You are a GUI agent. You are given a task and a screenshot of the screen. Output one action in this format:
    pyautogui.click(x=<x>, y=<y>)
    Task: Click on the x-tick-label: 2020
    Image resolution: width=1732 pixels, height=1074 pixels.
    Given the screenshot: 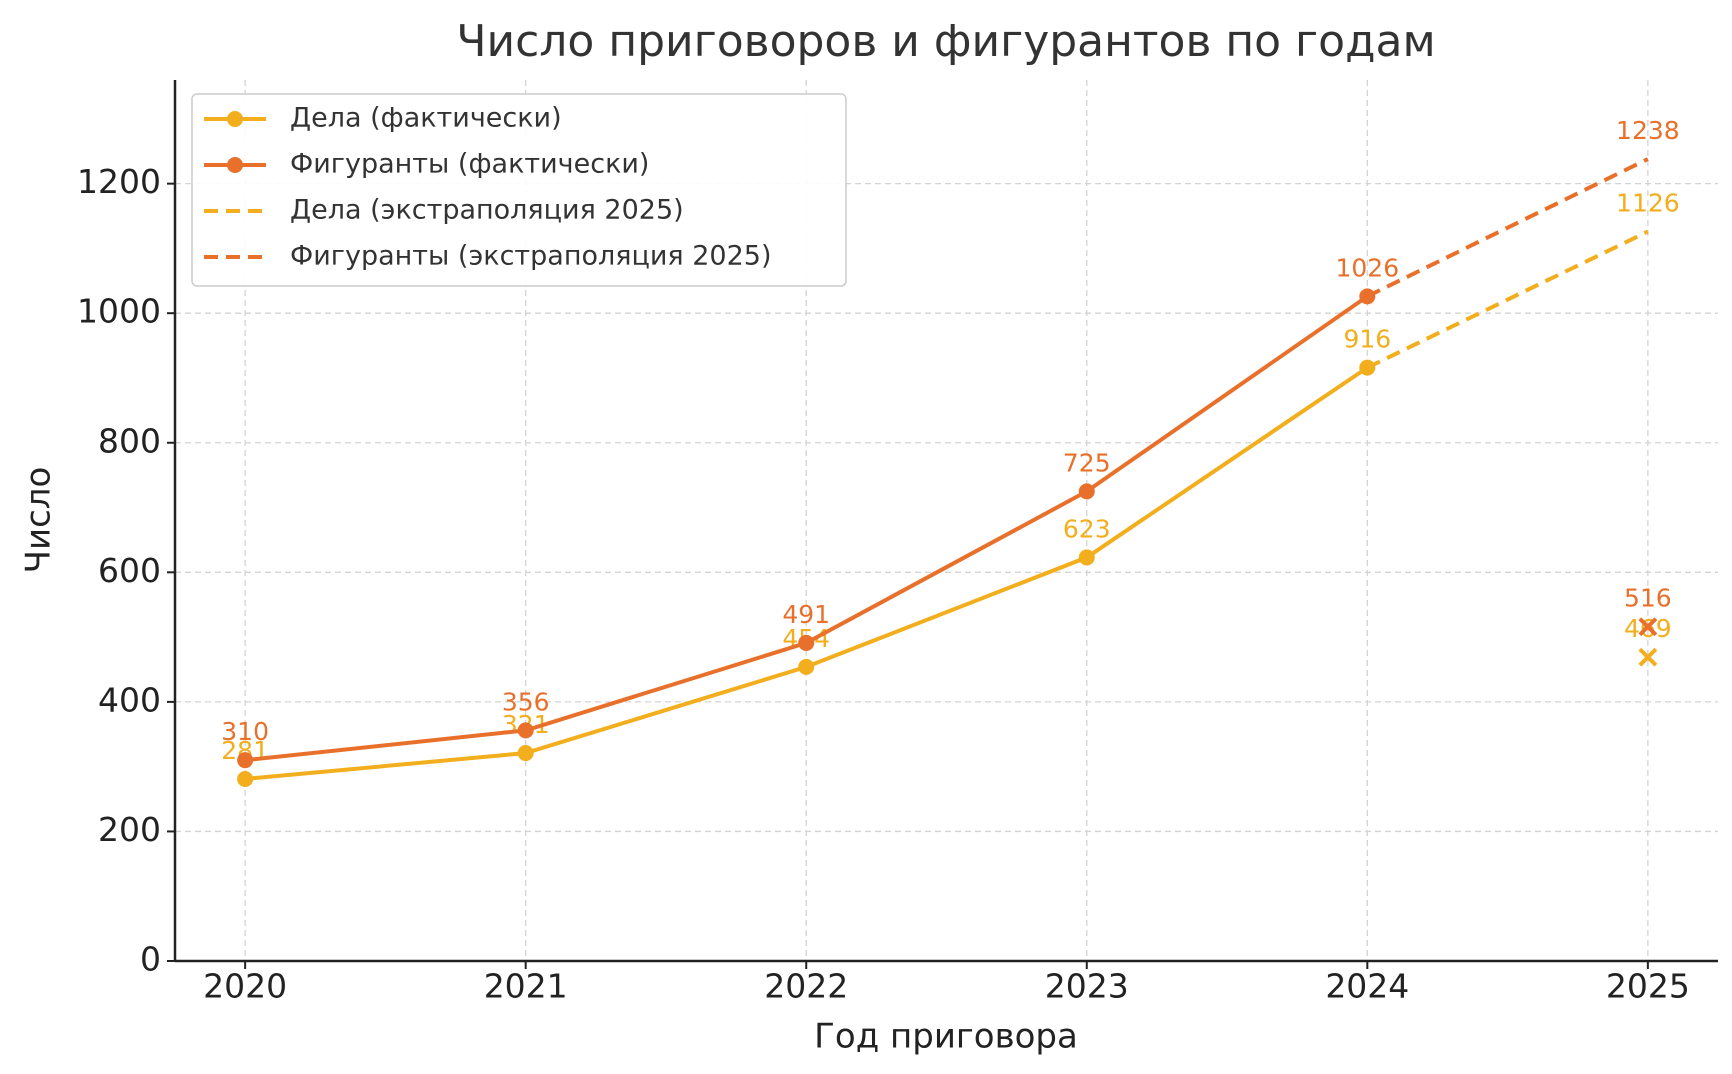 What is the action you would take?
    pyautogui.click(x=245, y=986)
    